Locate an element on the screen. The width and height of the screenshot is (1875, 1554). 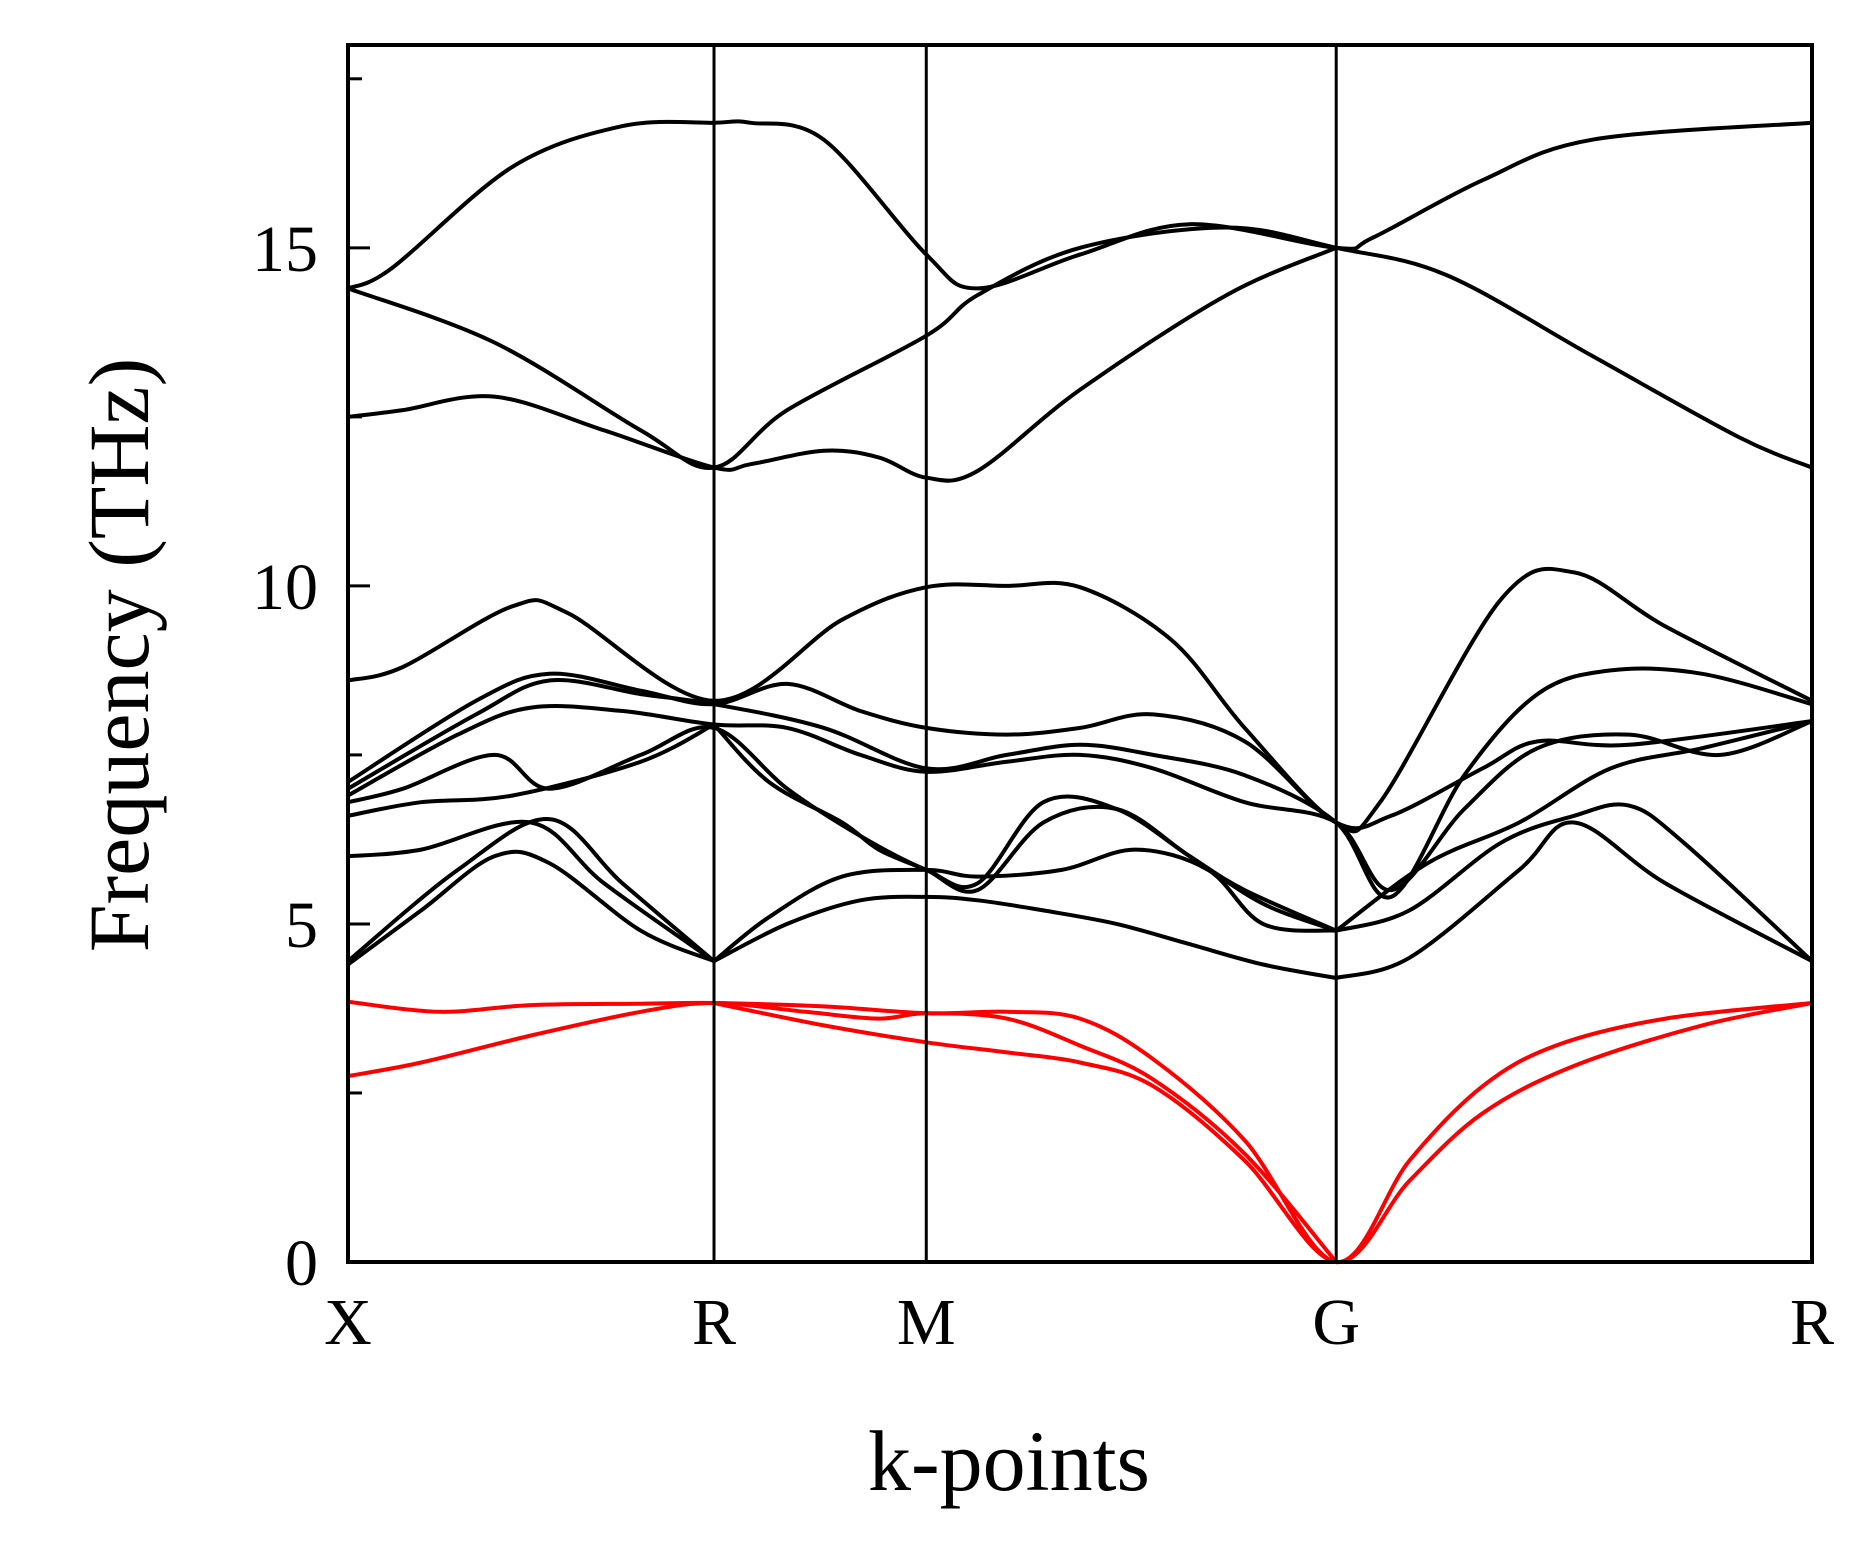
y-tick-label: 15 is located at coordinates (285, 249).